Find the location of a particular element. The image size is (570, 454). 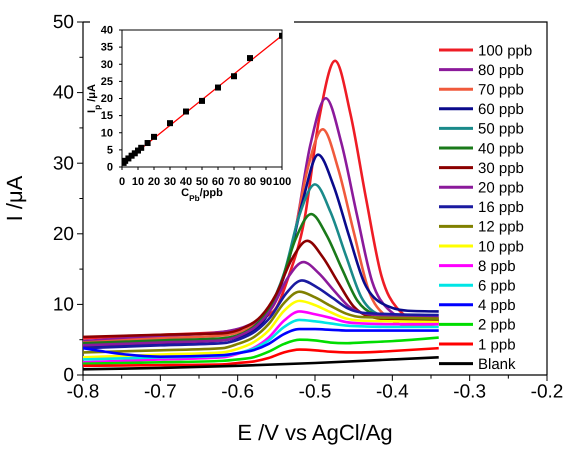

legend-label: 20 ppb is located at coordinates (501, 187).